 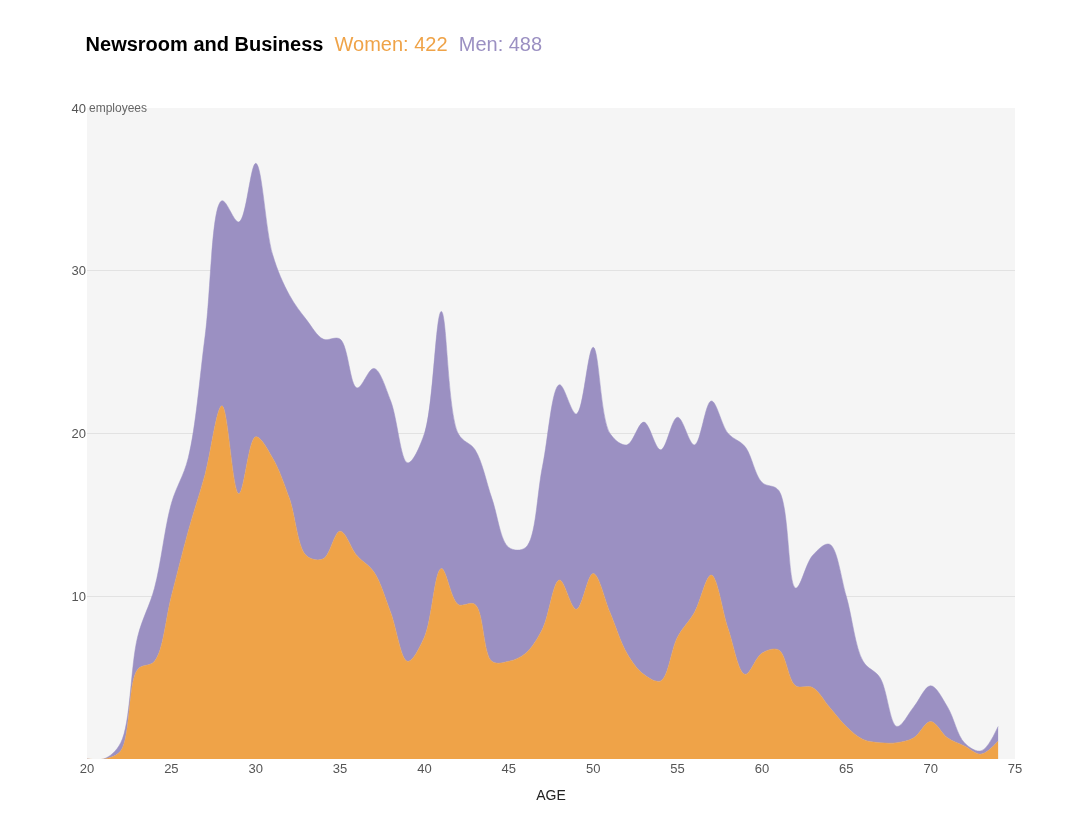 I want to click on x-tick-label: 45, so click(x=509, y=768).